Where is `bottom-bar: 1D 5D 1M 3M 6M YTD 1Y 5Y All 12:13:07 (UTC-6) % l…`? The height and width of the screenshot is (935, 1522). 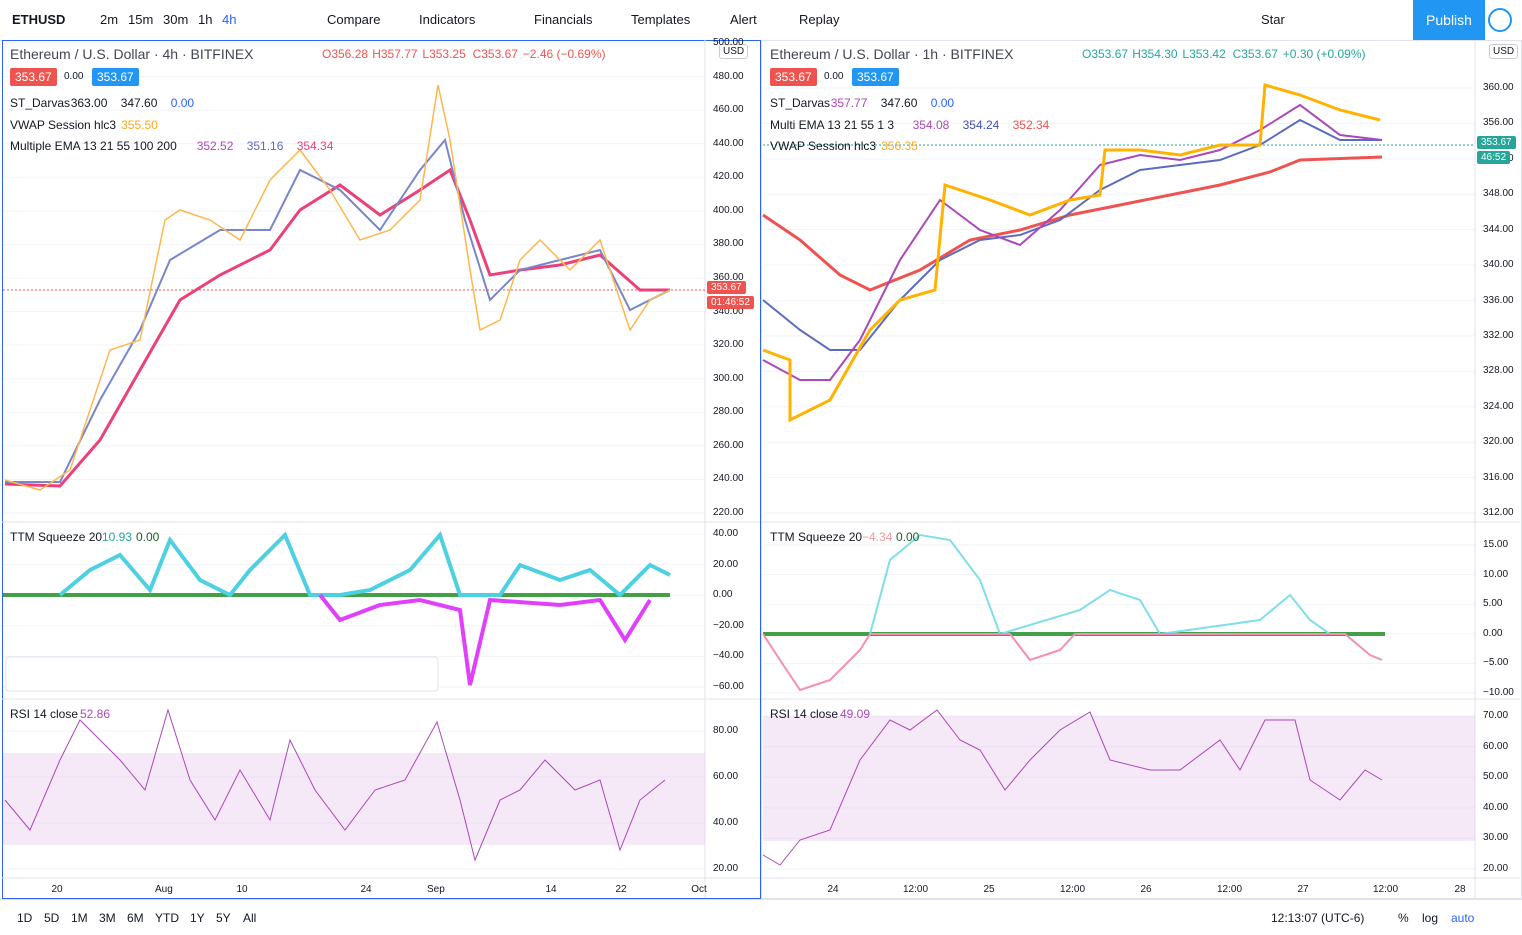 bottom-bar: 1D 5D 1M 3M 6M YTD 1Y 5Y All 12:13:07 (UTC-6) % l… is located at coordinates (761, 917).